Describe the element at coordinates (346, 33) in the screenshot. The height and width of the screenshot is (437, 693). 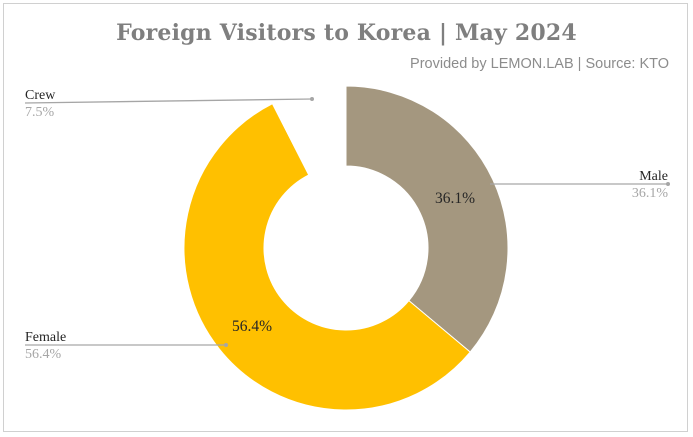
I see `chart-title: Foreign Visitors to Korea | May 2024` at that location.